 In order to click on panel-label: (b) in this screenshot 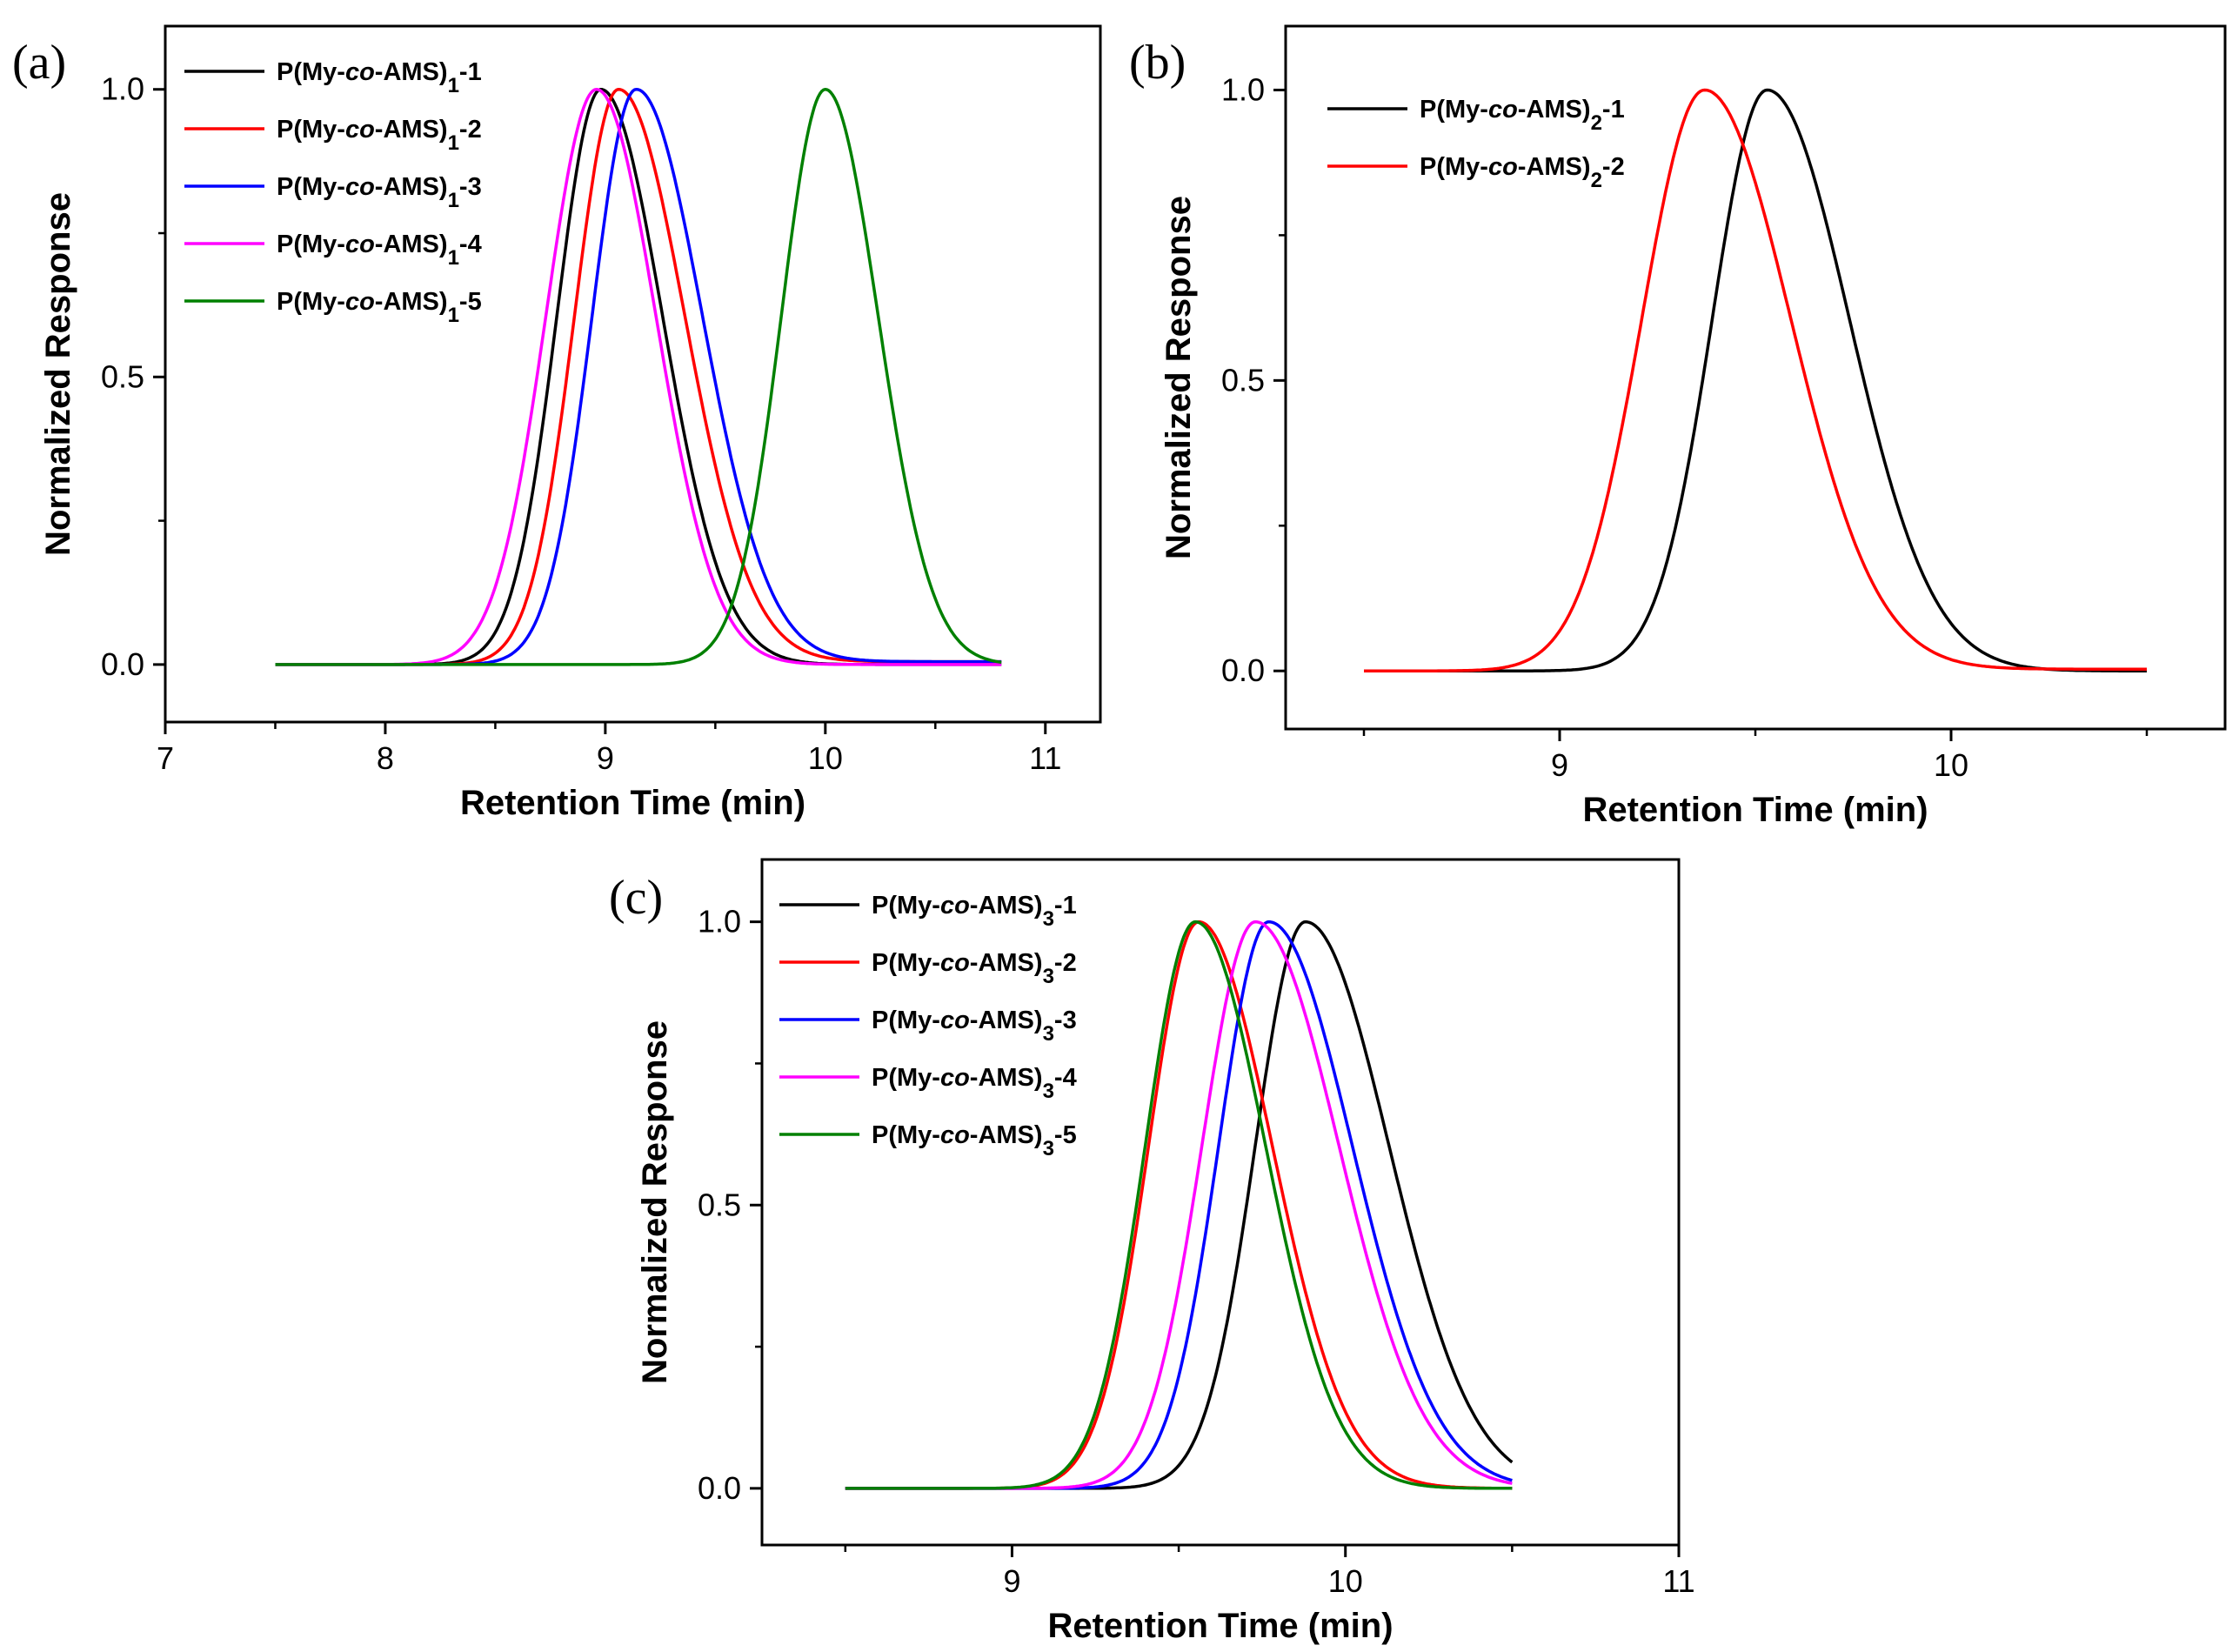, I will do `click(1157, 63)`.